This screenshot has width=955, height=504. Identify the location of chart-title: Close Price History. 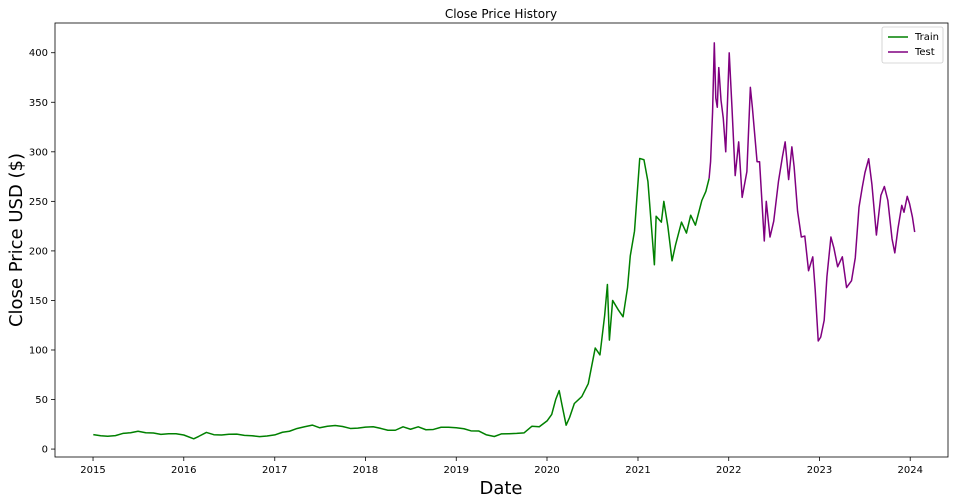
(501, 14).